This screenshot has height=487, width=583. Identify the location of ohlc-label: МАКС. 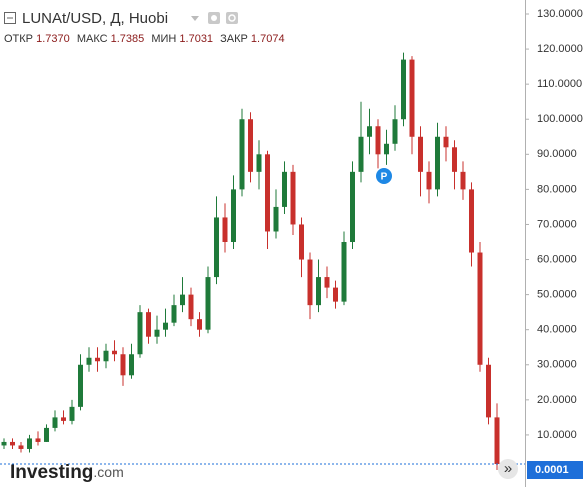
(92, 39).